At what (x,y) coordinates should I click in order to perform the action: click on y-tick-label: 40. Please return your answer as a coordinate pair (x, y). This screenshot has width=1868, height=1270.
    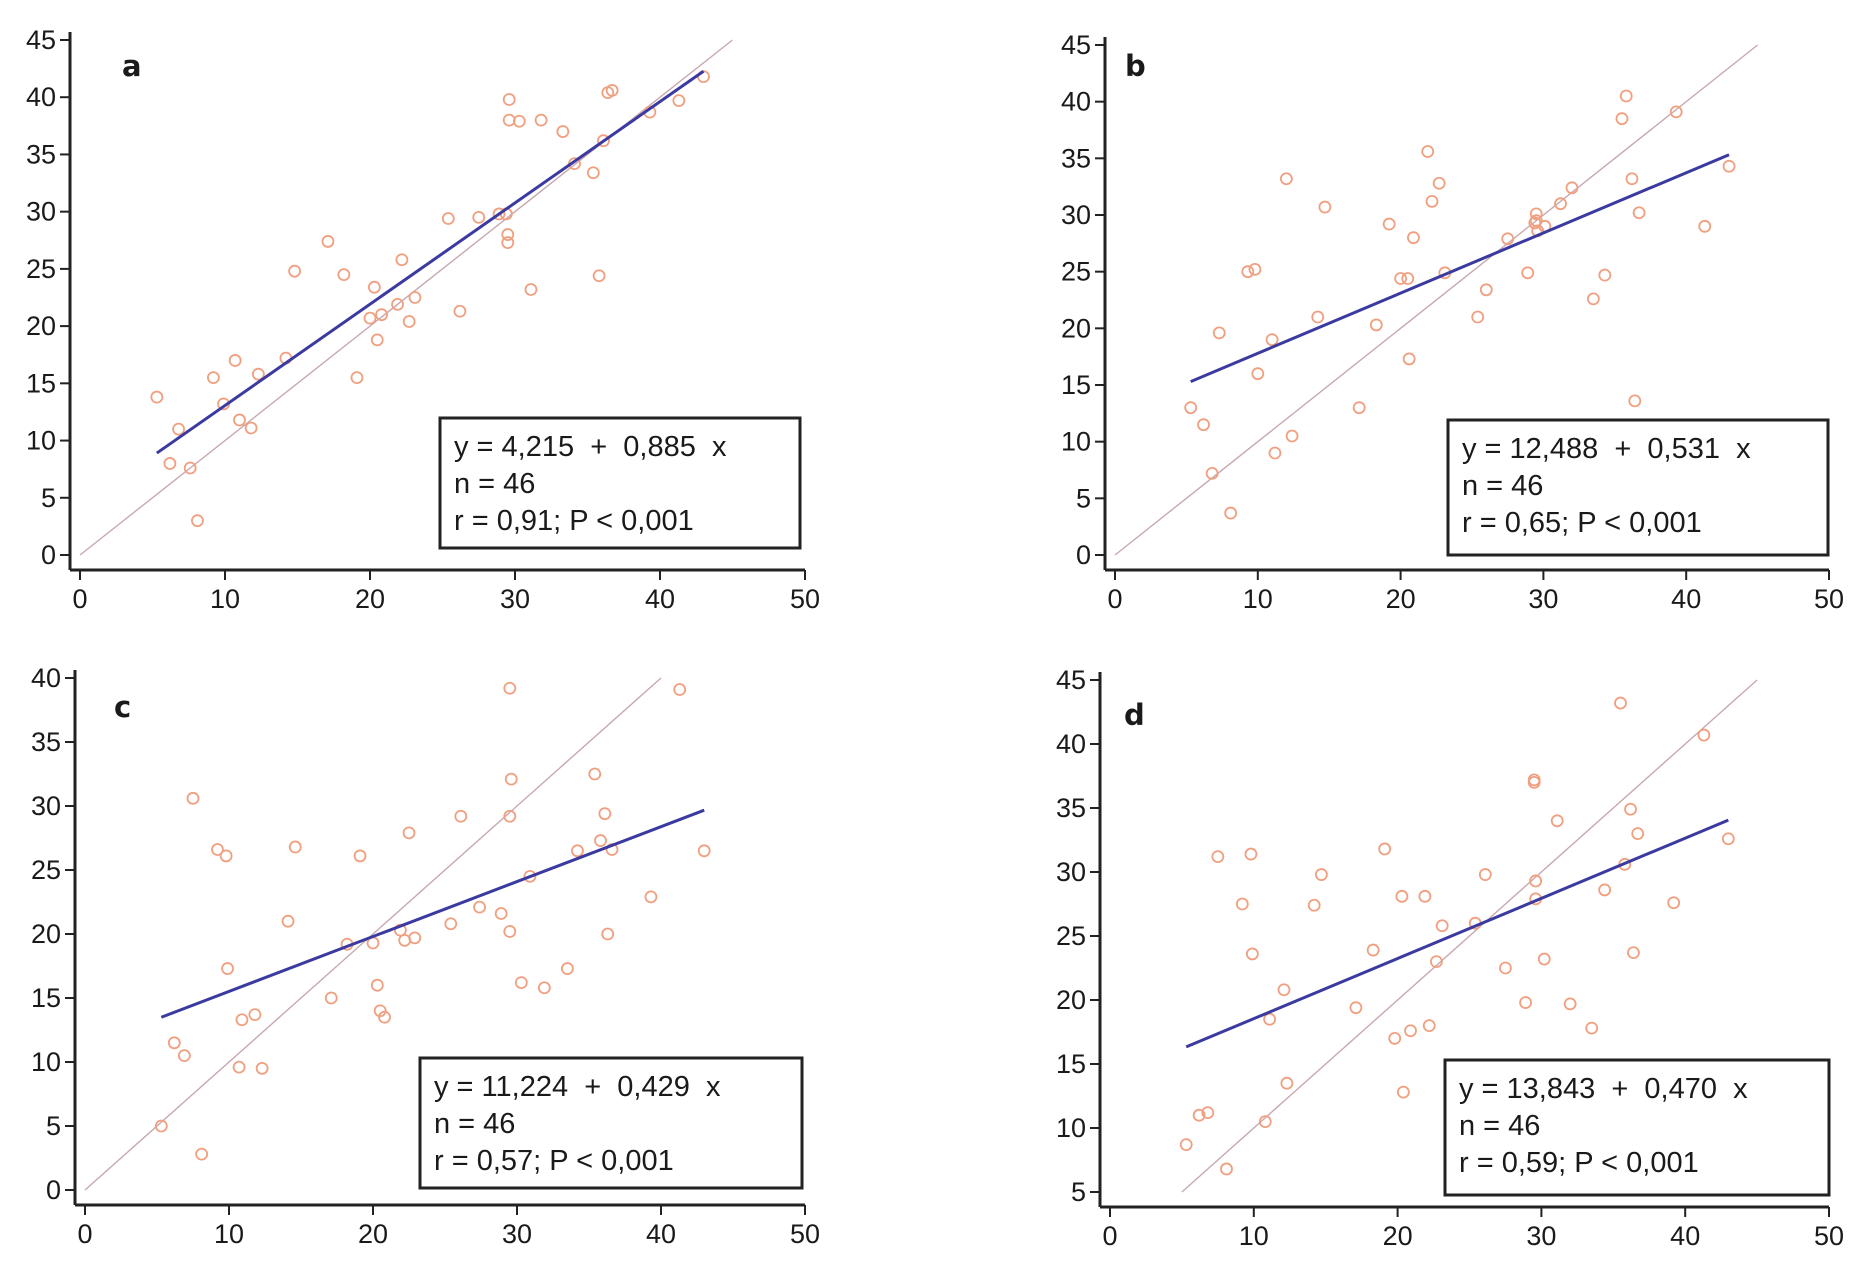
    Looking at the image, I should click on (46, 678).